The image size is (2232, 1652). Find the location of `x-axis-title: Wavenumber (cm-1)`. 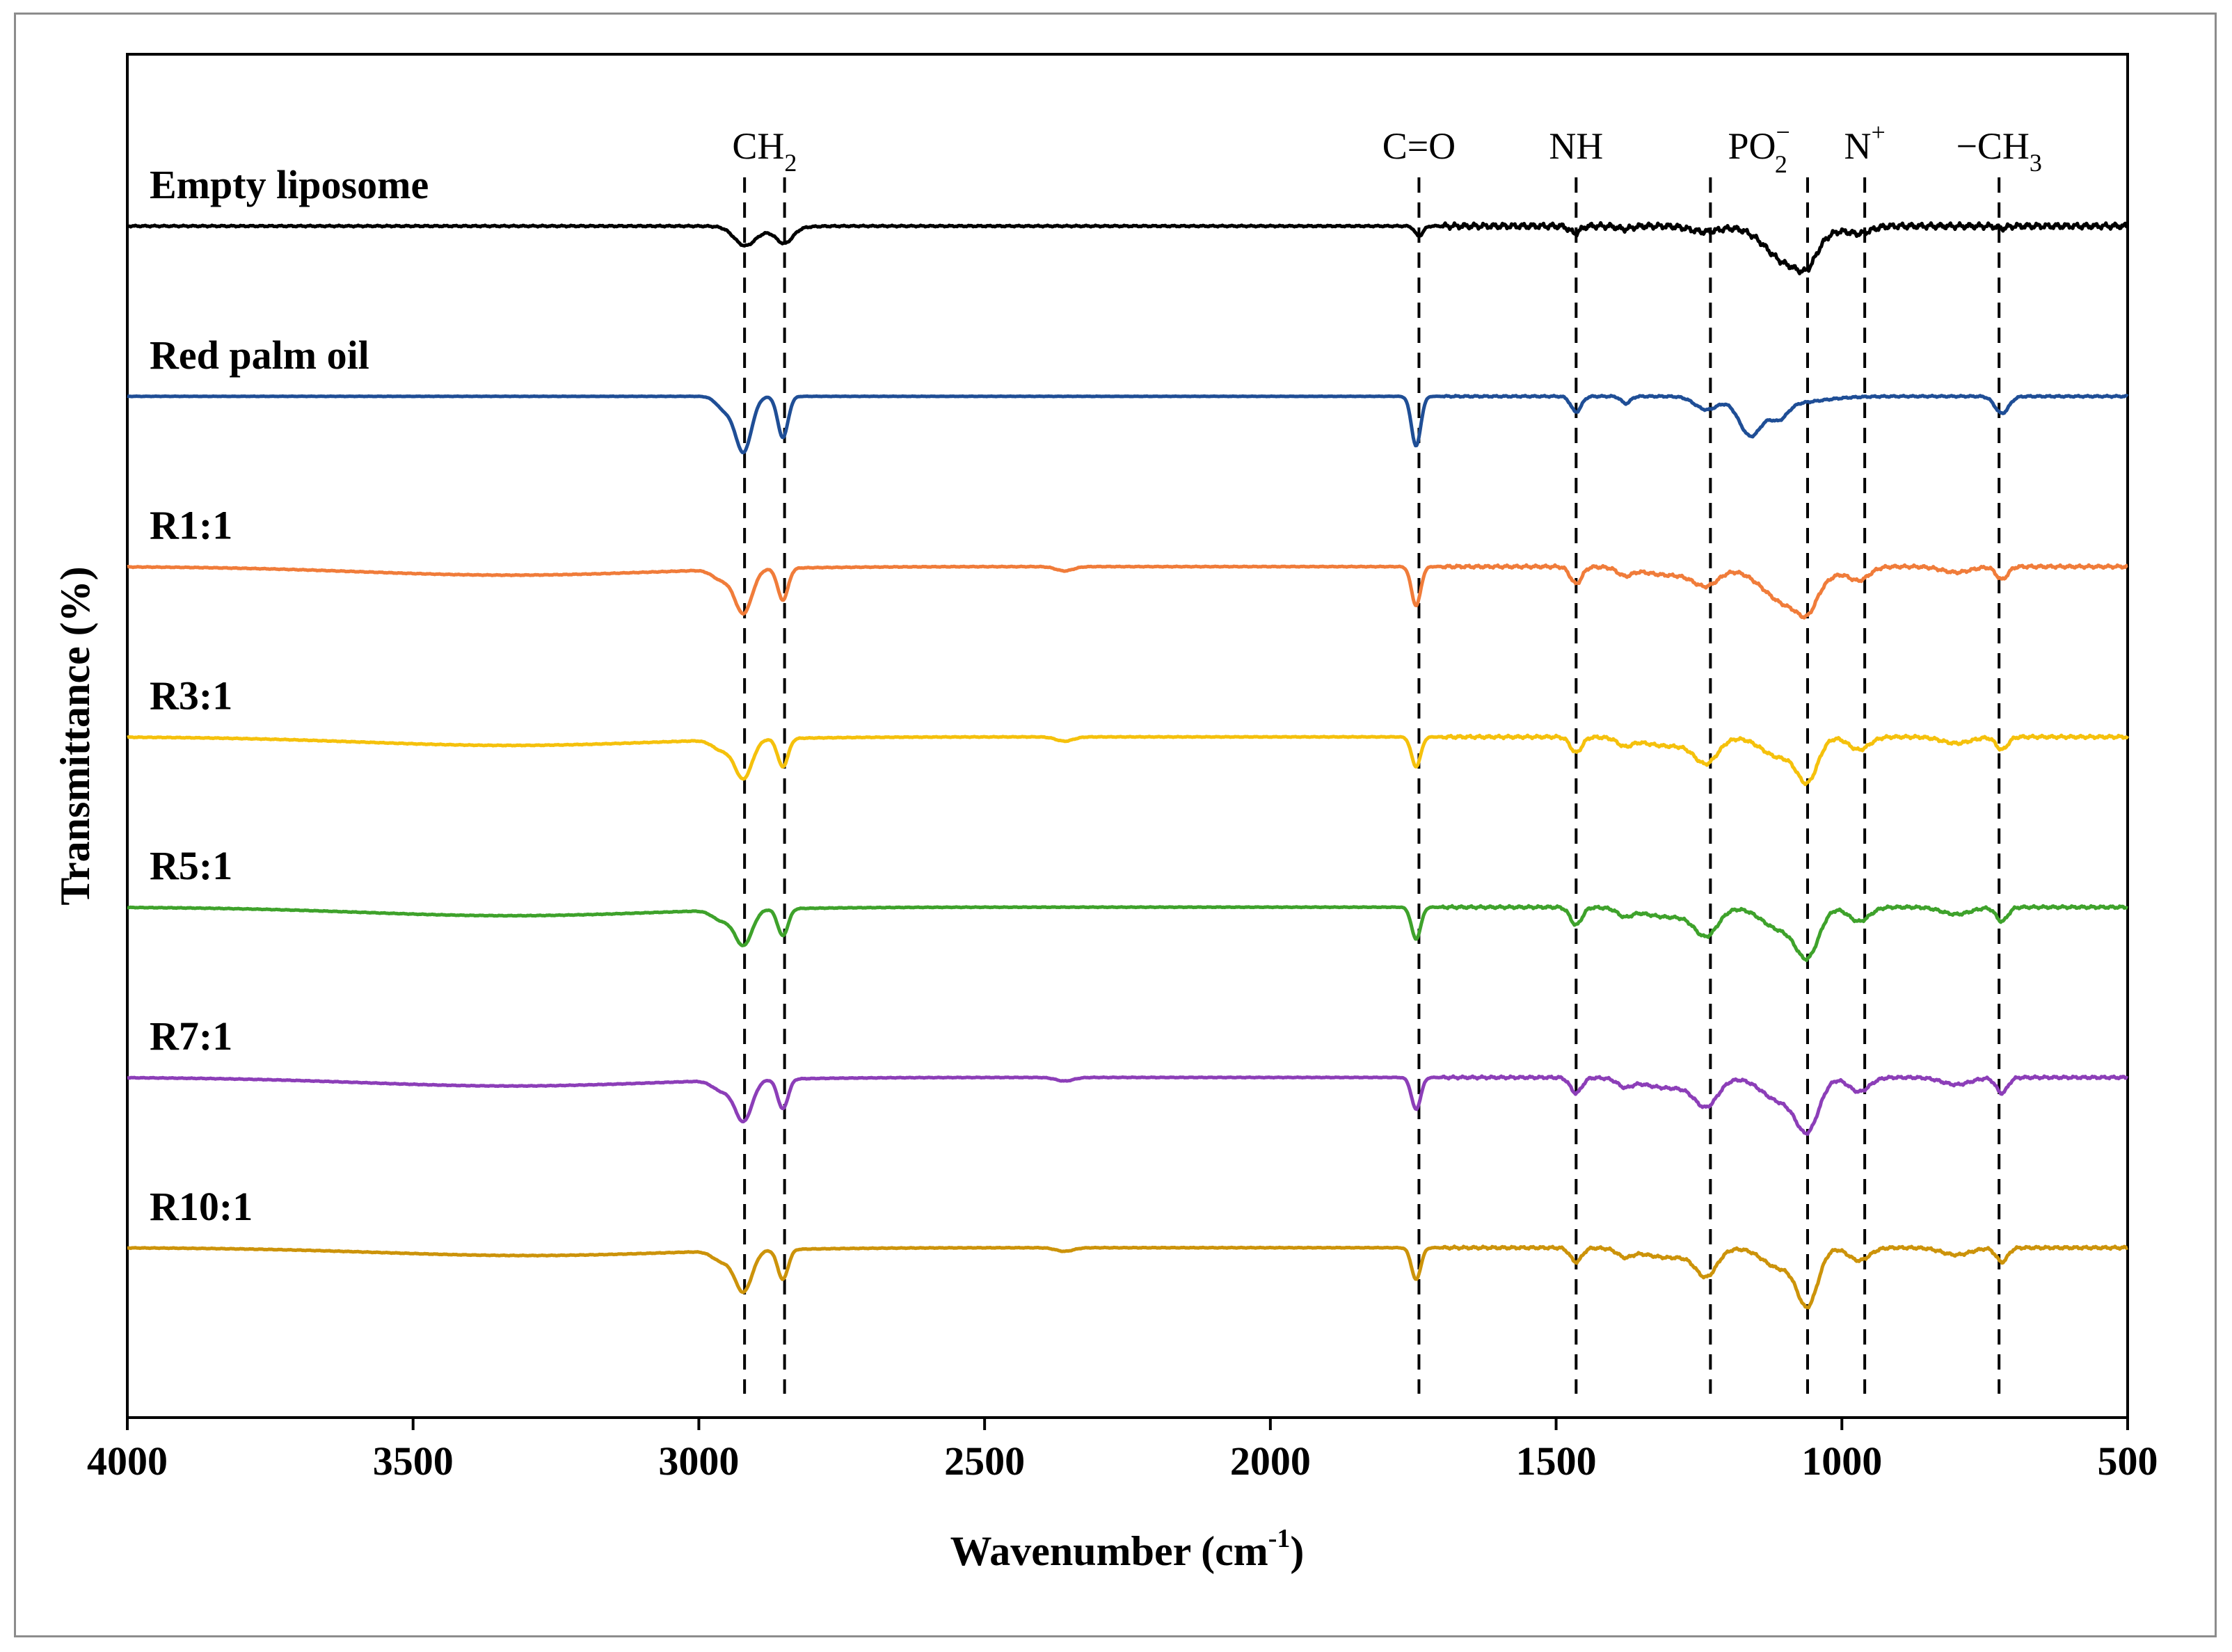

x-axis-title: Wavenumber (cm-1) is located at coordinates (1127, 1549).